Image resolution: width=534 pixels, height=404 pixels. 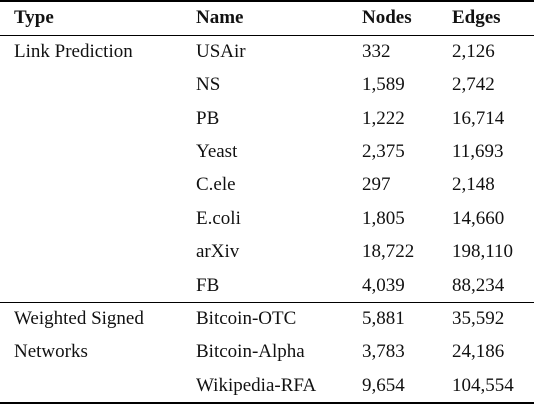 I want to click on dataset-name: E.coli, so click(x=218, y=218).